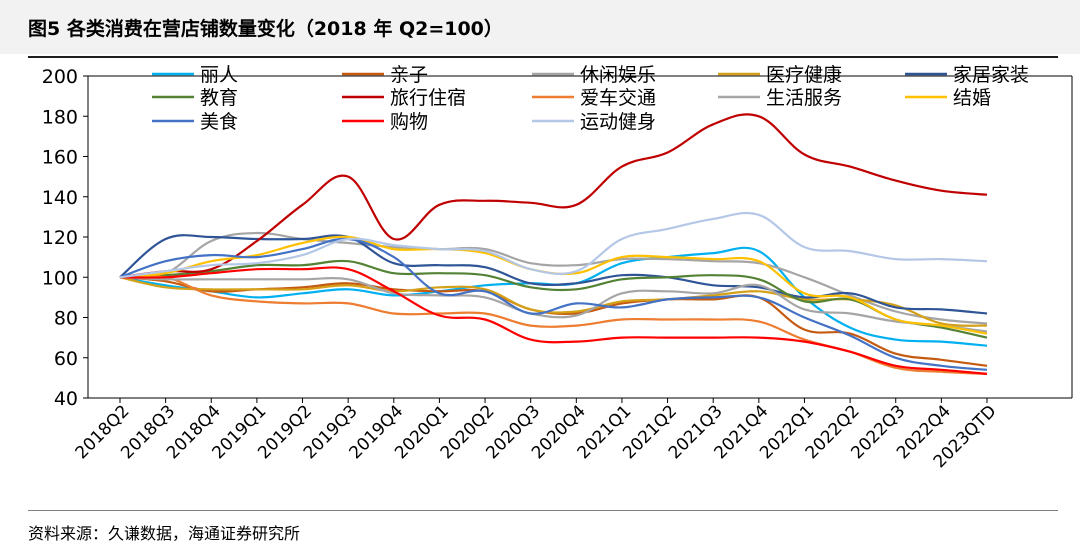  Describe the element at coordinates (60, 77) in the screenshot. I see `y-tick-label: 200` at that location.